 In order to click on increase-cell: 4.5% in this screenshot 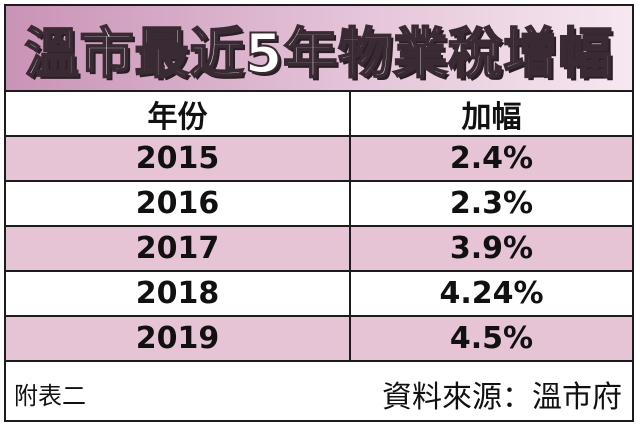, I will do `click(491, 338)`.